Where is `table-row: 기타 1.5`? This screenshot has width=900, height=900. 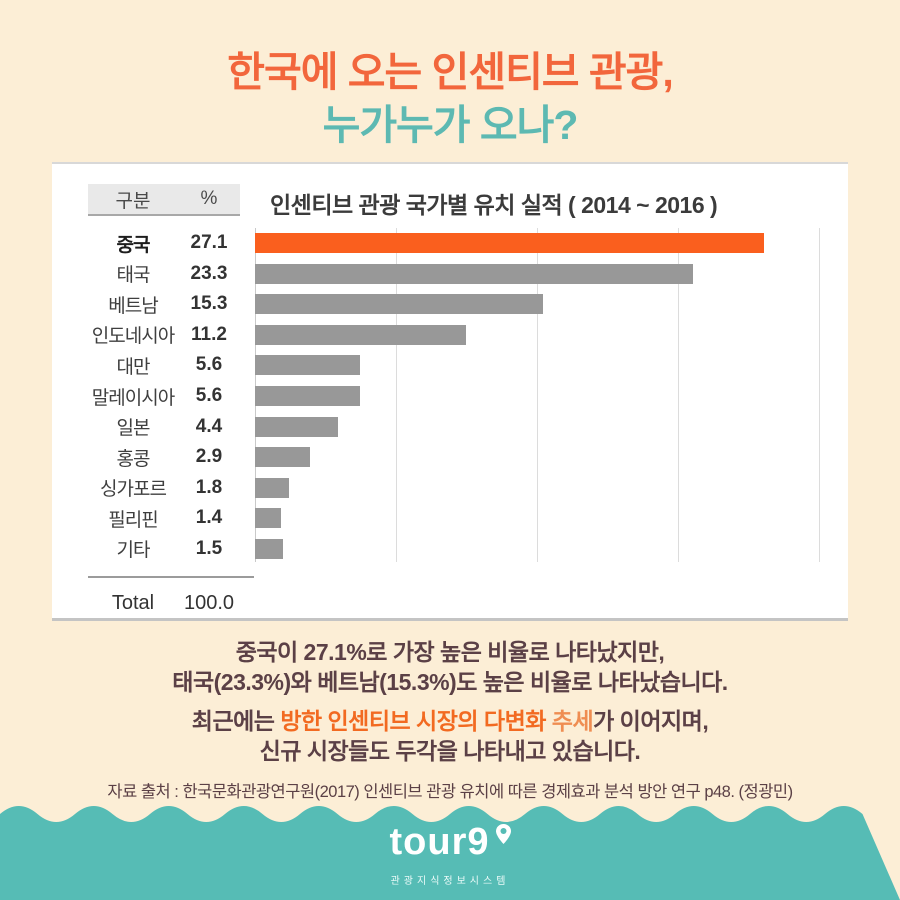 table-row: 기타 1.5 is located at coordinates (450, 548).